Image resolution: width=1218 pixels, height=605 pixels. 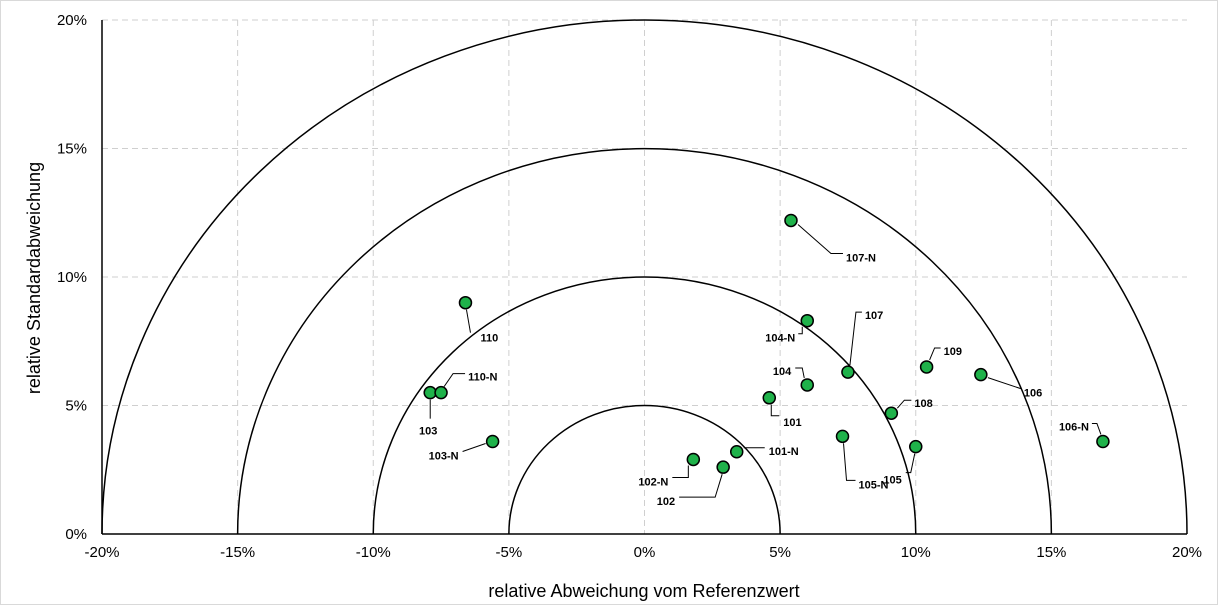 I want to click on data-label: 101, so click(x=792, y=423).